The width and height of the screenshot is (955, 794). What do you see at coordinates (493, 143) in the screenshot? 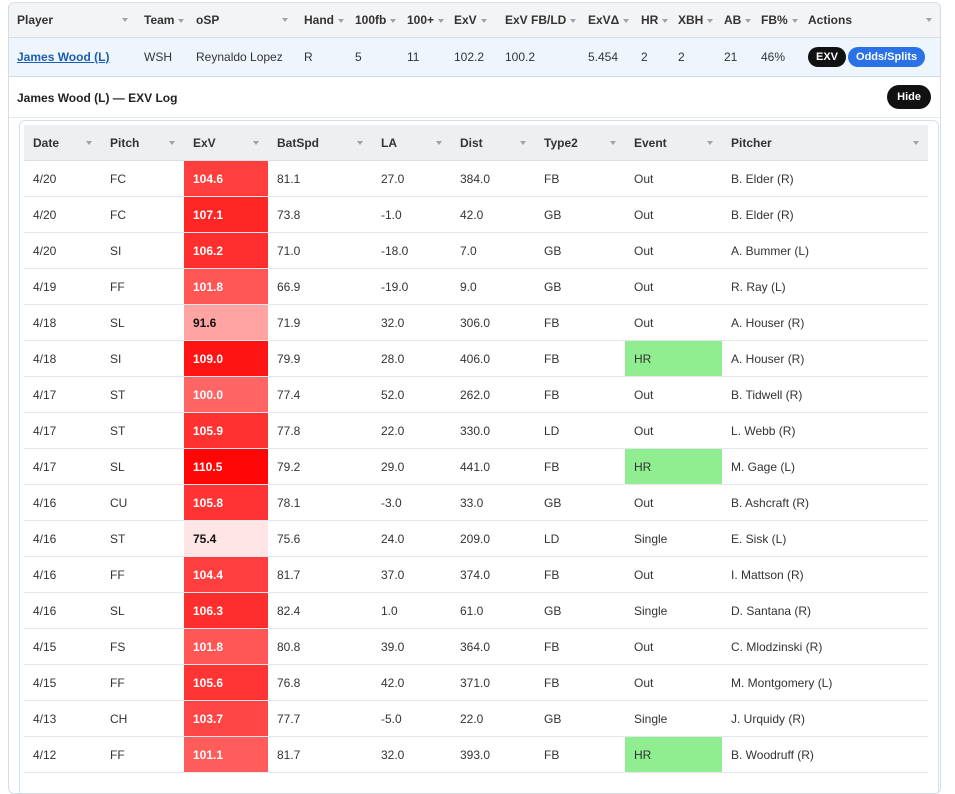
I see `log-col-dist: Dist` at bounding box center [493, 143].